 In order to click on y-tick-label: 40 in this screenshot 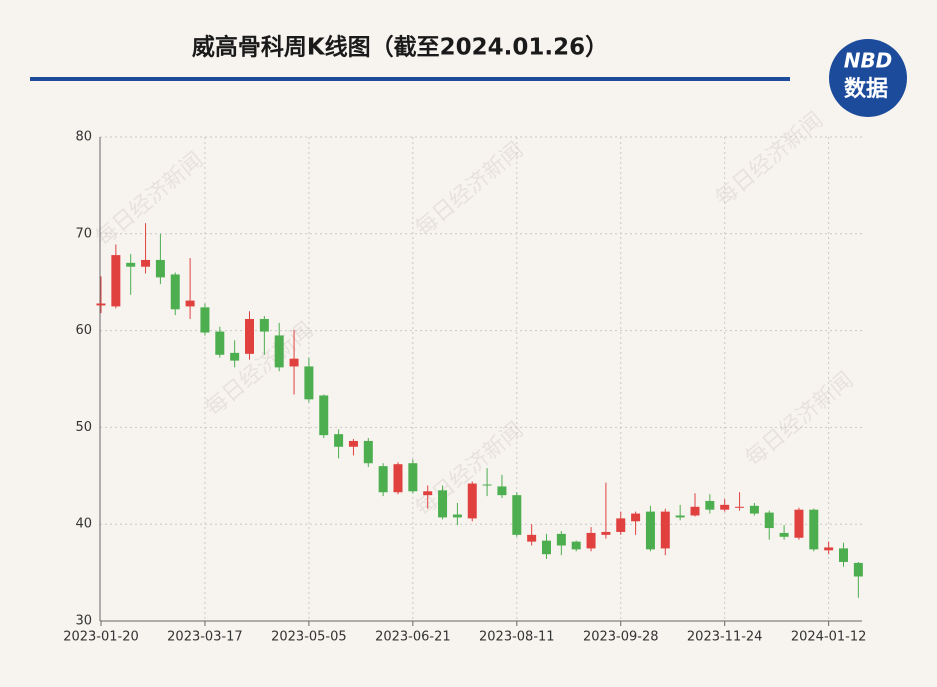, I will do `click(83, 524)`.